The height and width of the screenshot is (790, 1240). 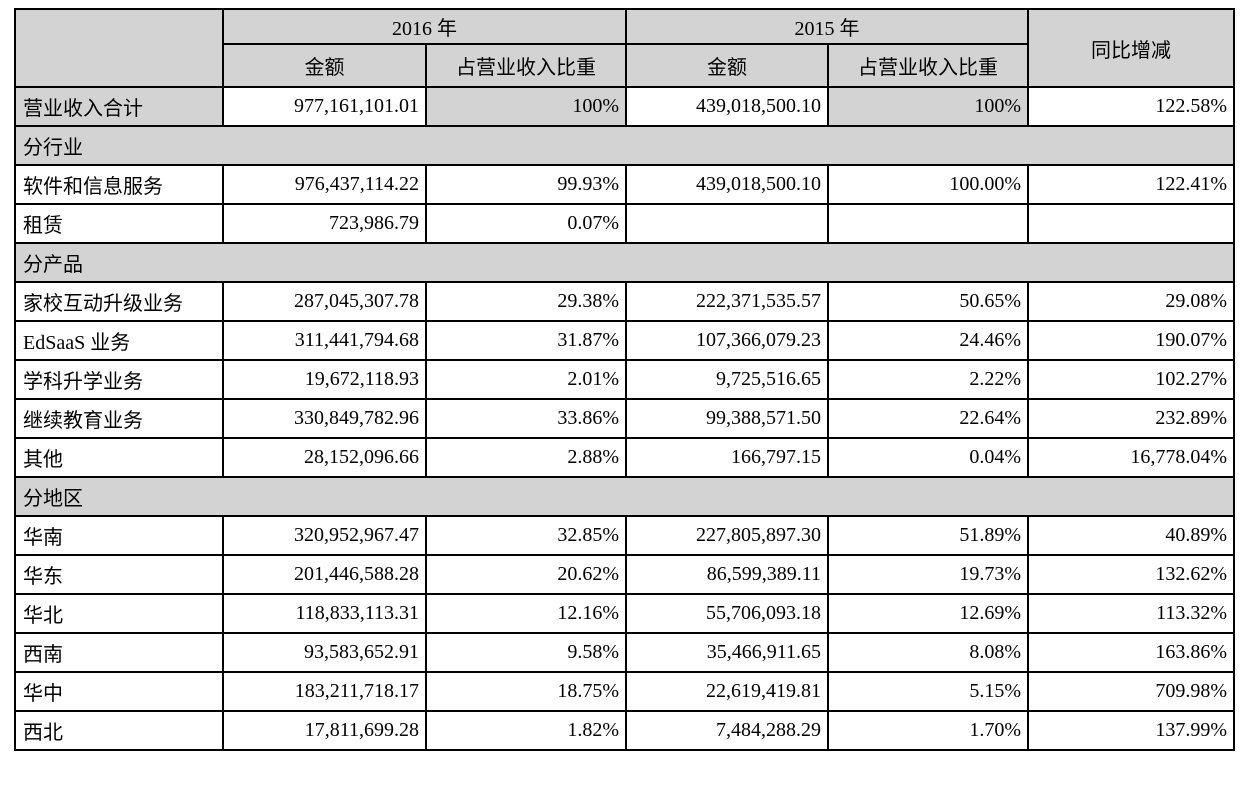 I want to click on section-row: 分产品, so click(x=624, y=262).